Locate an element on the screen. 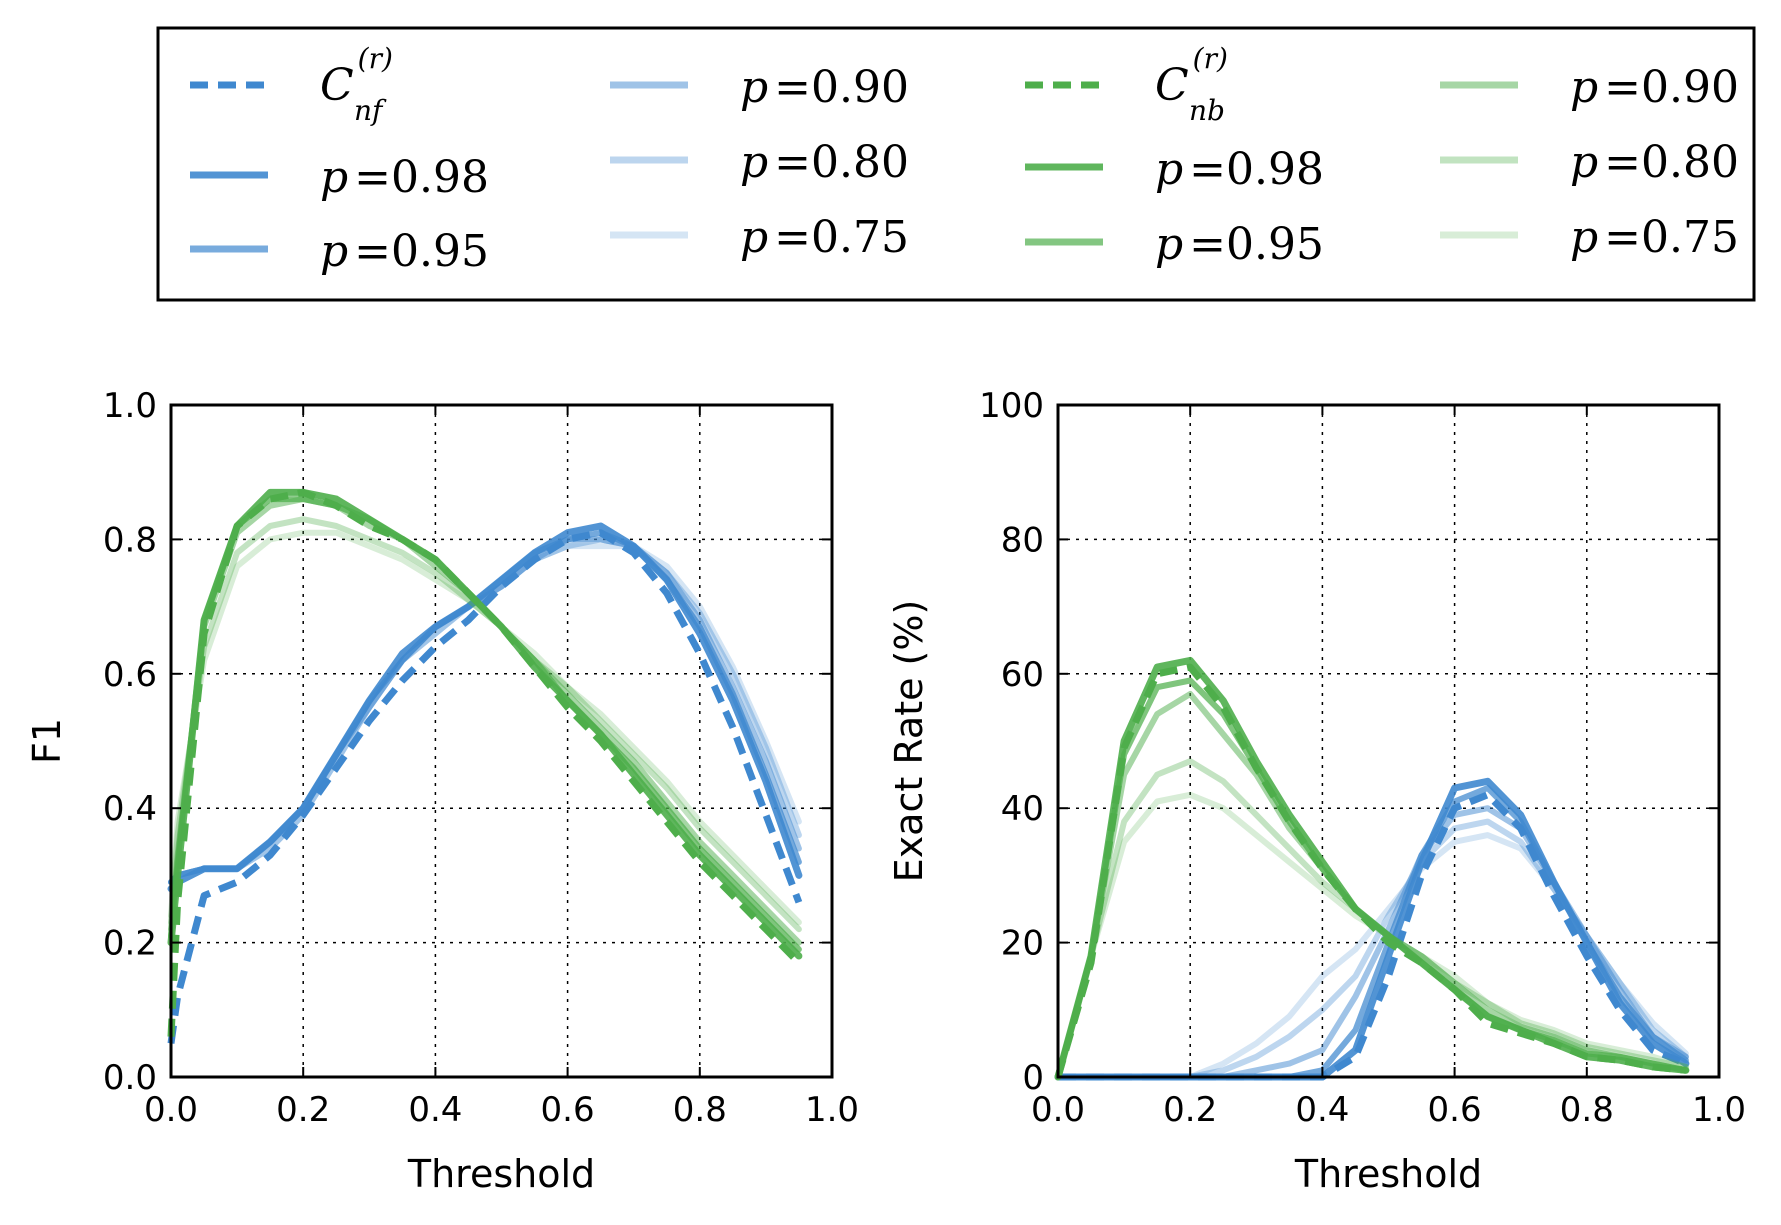 The width and height of the screenshot is (1781, 1225). series-line-nb-p075 is located at coordinates (485, 727).